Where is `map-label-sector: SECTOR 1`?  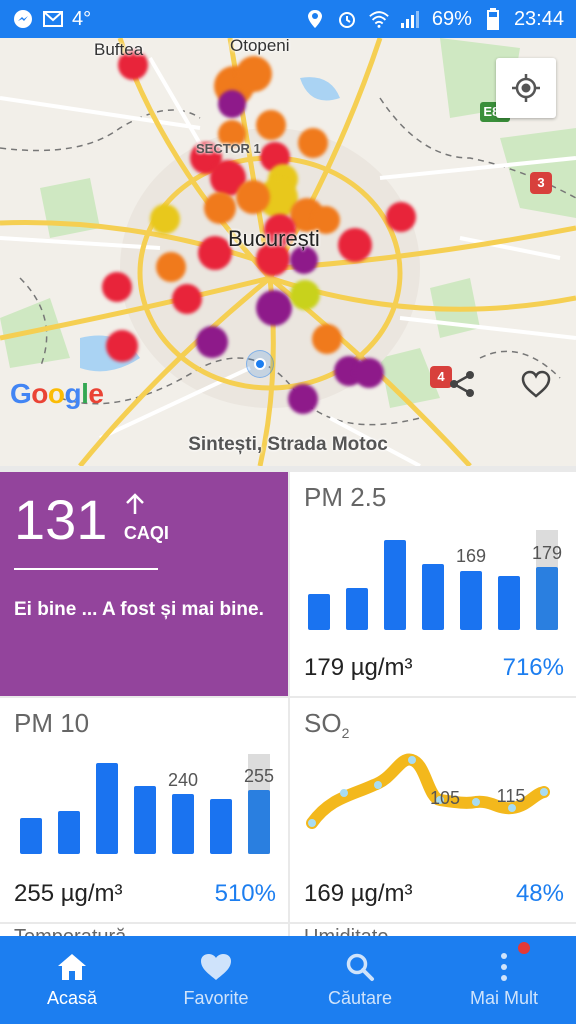 map-label-sector: SECTOR 1 is located at coordinates (228, 148).